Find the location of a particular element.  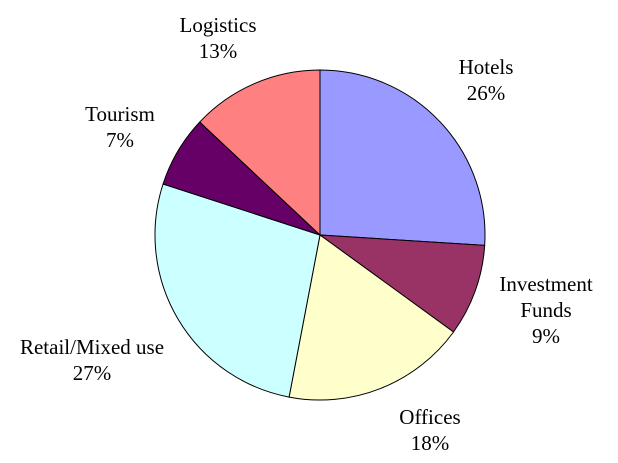

value-label: 27% is located at coordinates (92, 373).